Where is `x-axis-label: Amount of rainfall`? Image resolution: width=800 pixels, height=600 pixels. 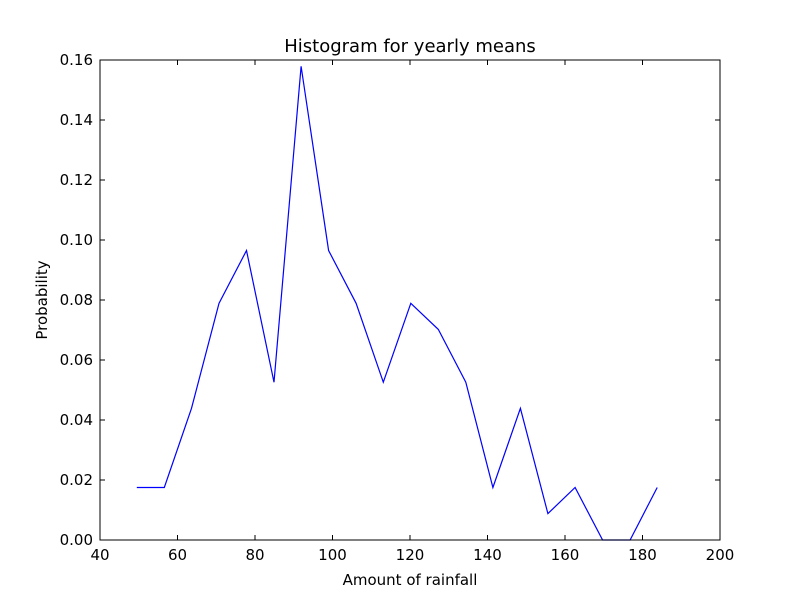
x-axis-label: Amount of rainfall is located at coordinates (410, 580).